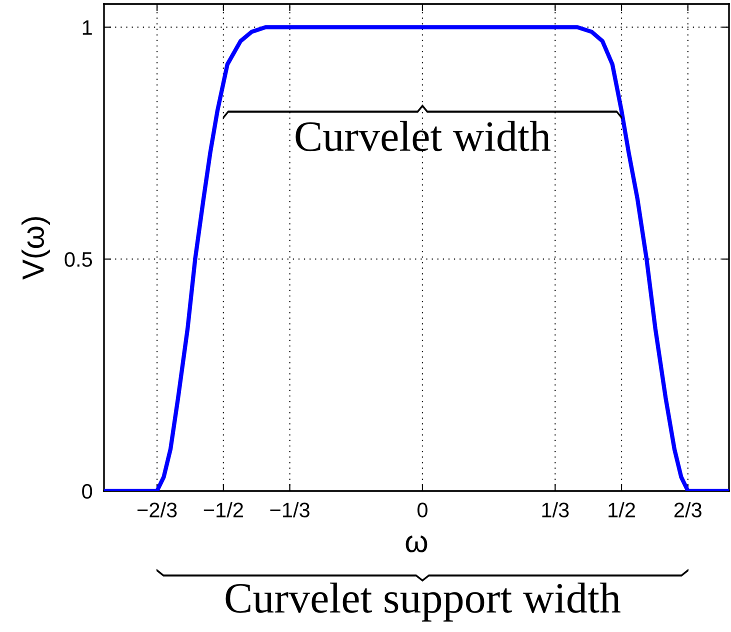  I want to click on x-axis-title: ω, so click(417, 544).